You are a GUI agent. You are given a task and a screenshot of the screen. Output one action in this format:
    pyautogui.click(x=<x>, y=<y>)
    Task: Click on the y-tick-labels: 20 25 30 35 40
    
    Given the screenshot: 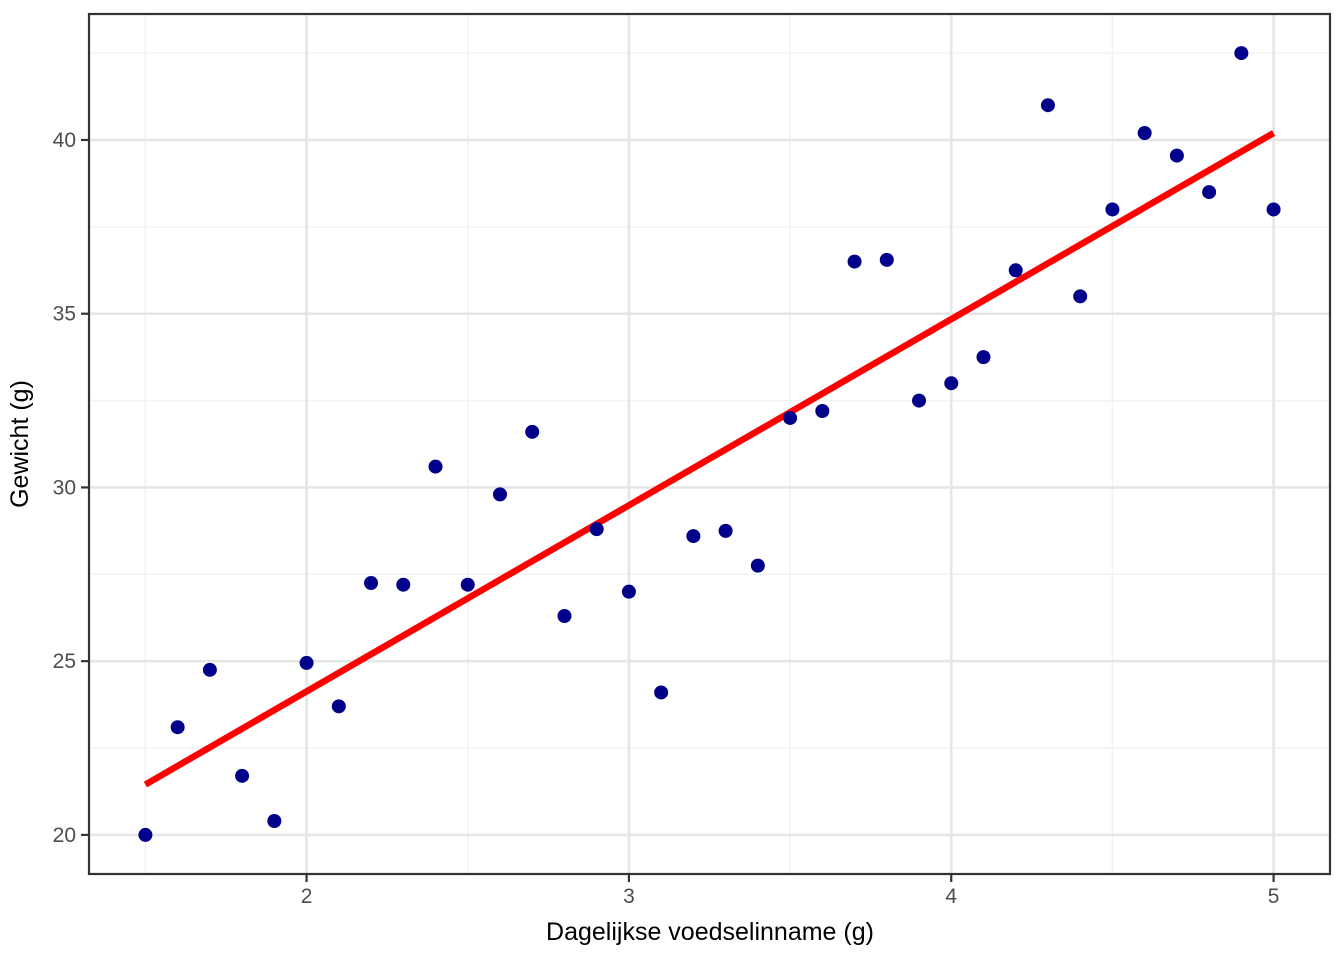 What is the action you would take?
    pyautogui.click(x=64, y=488)
    